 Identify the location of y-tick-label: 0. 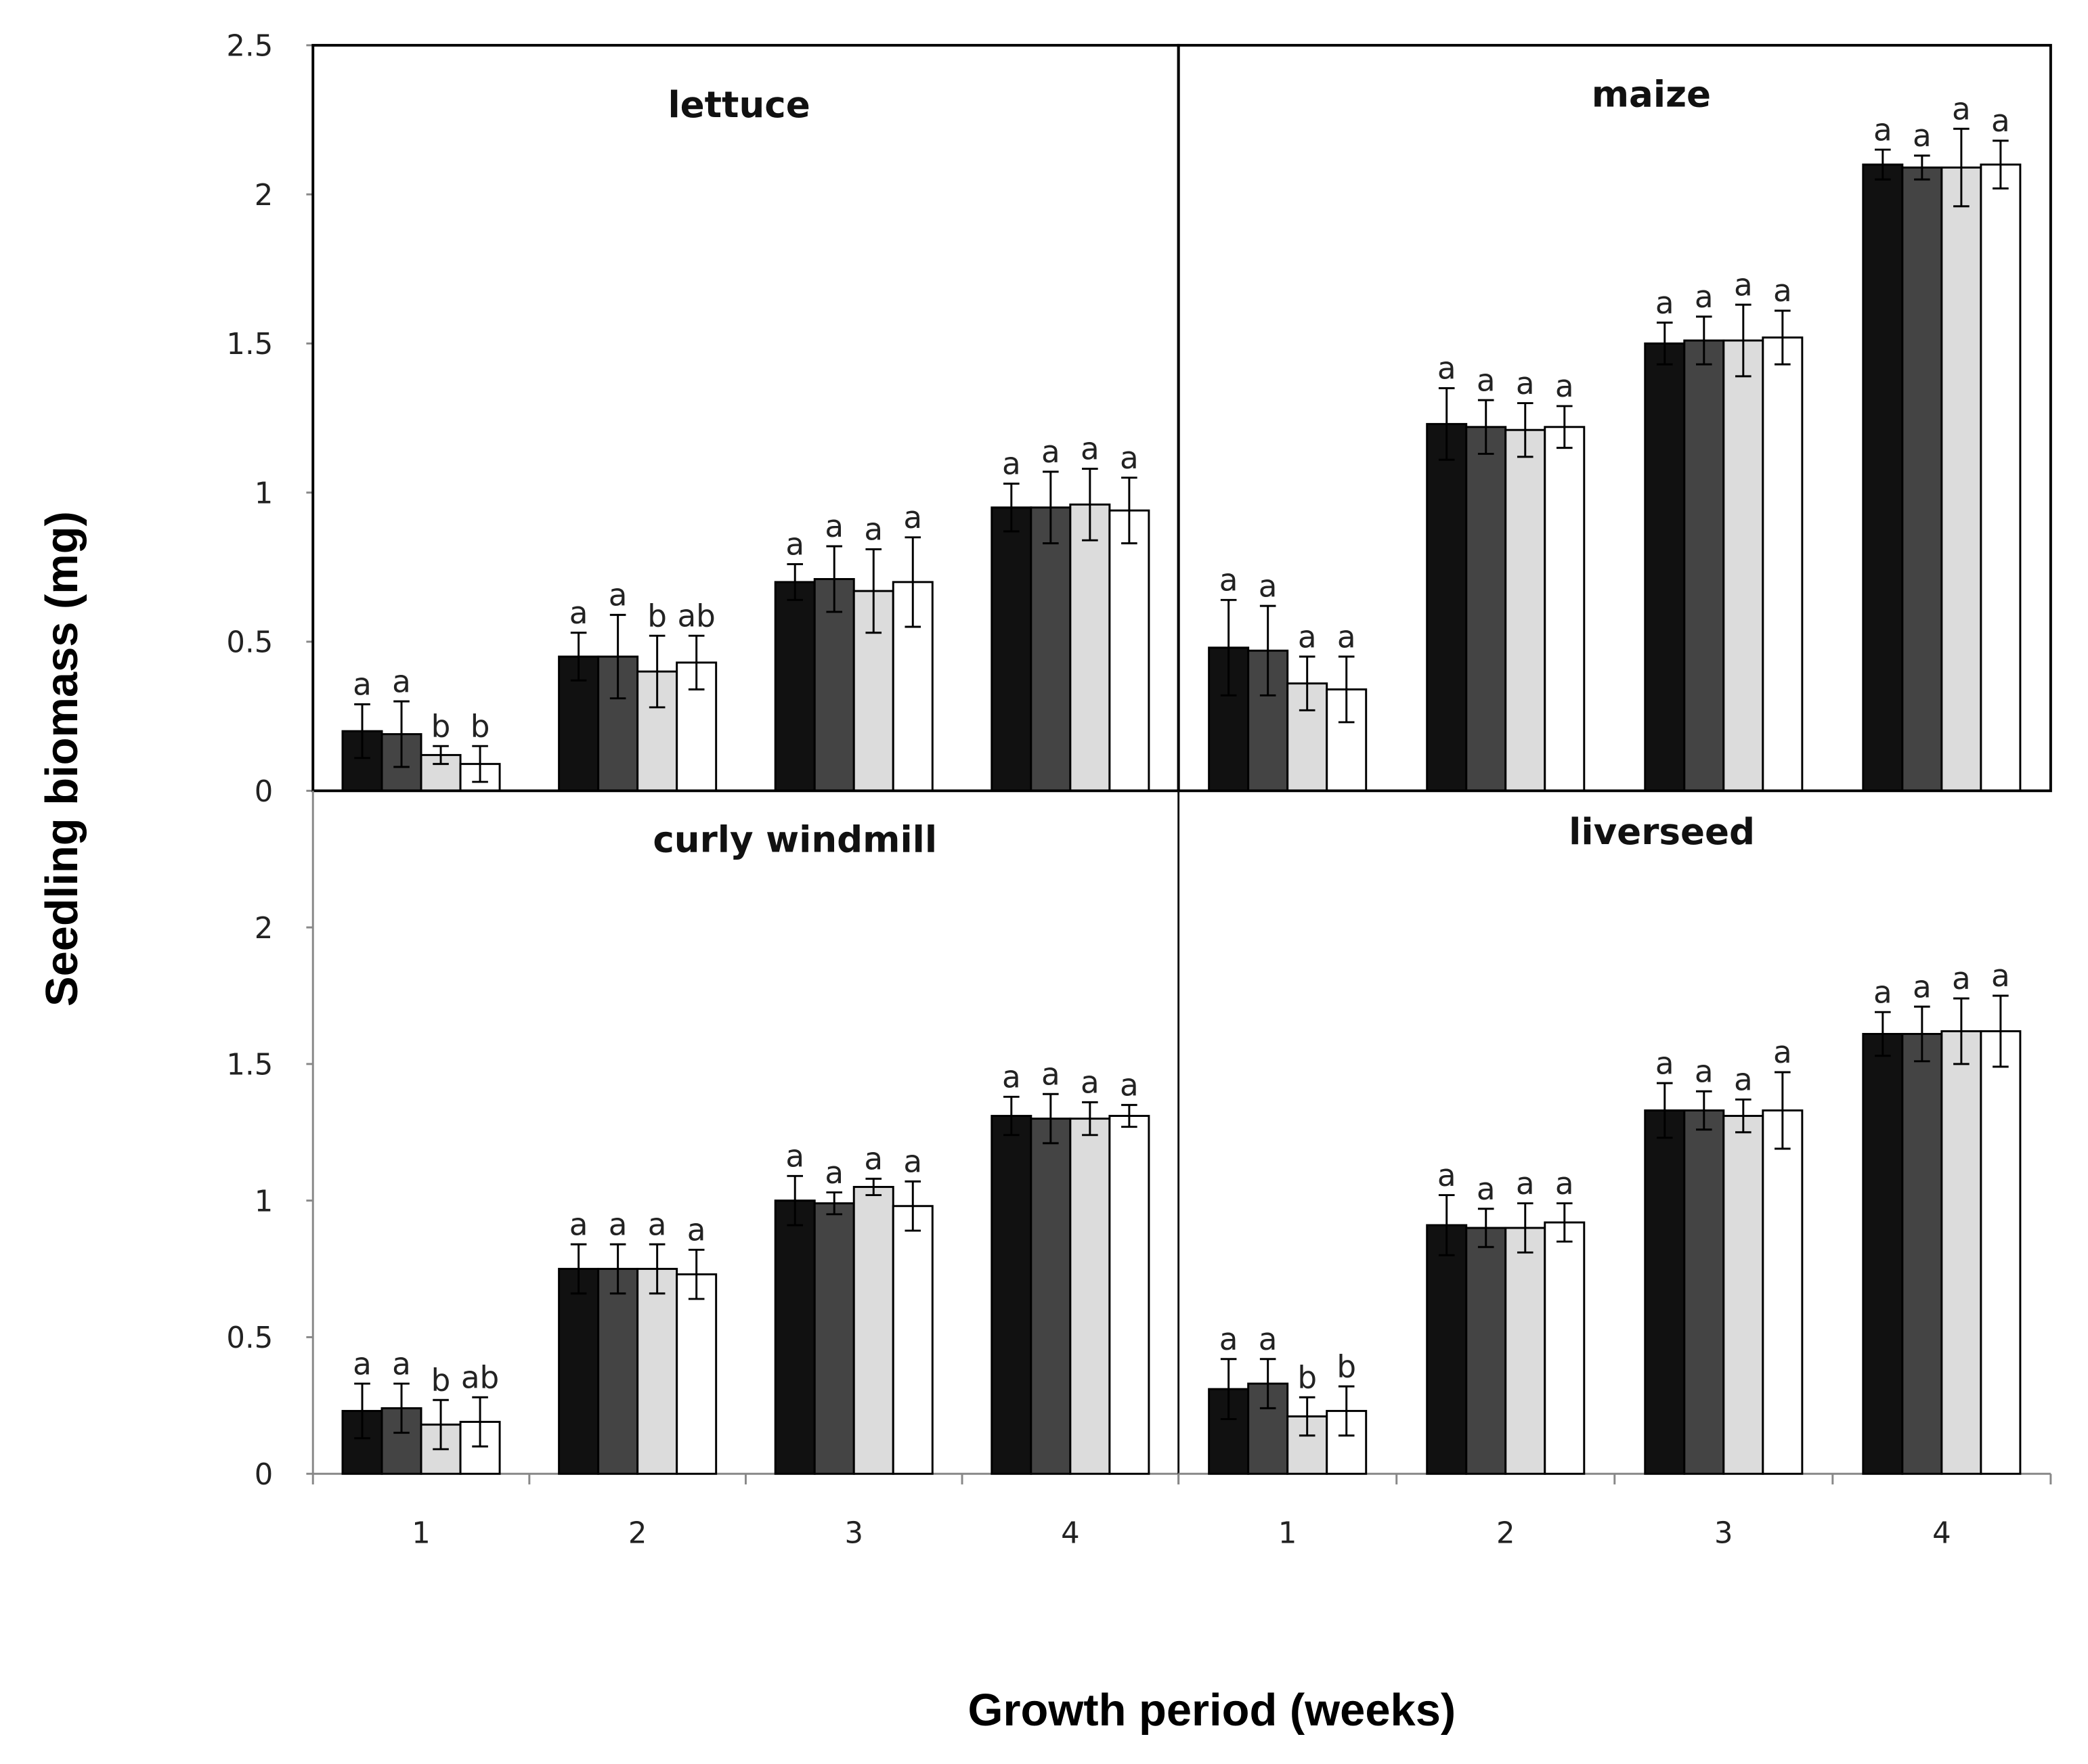
(264, 1475).